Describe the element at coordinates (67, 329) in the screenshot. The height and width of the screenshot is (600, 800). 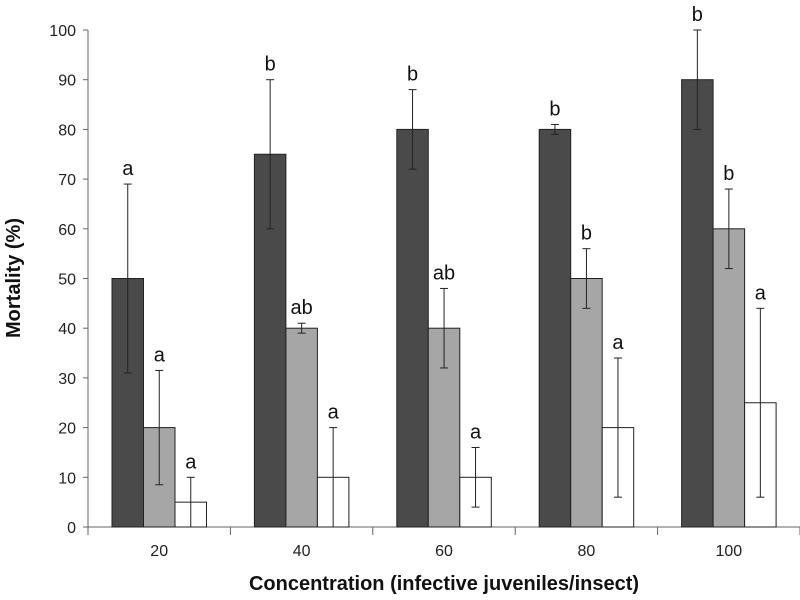
I see `y-tick-label: 40` at that location.